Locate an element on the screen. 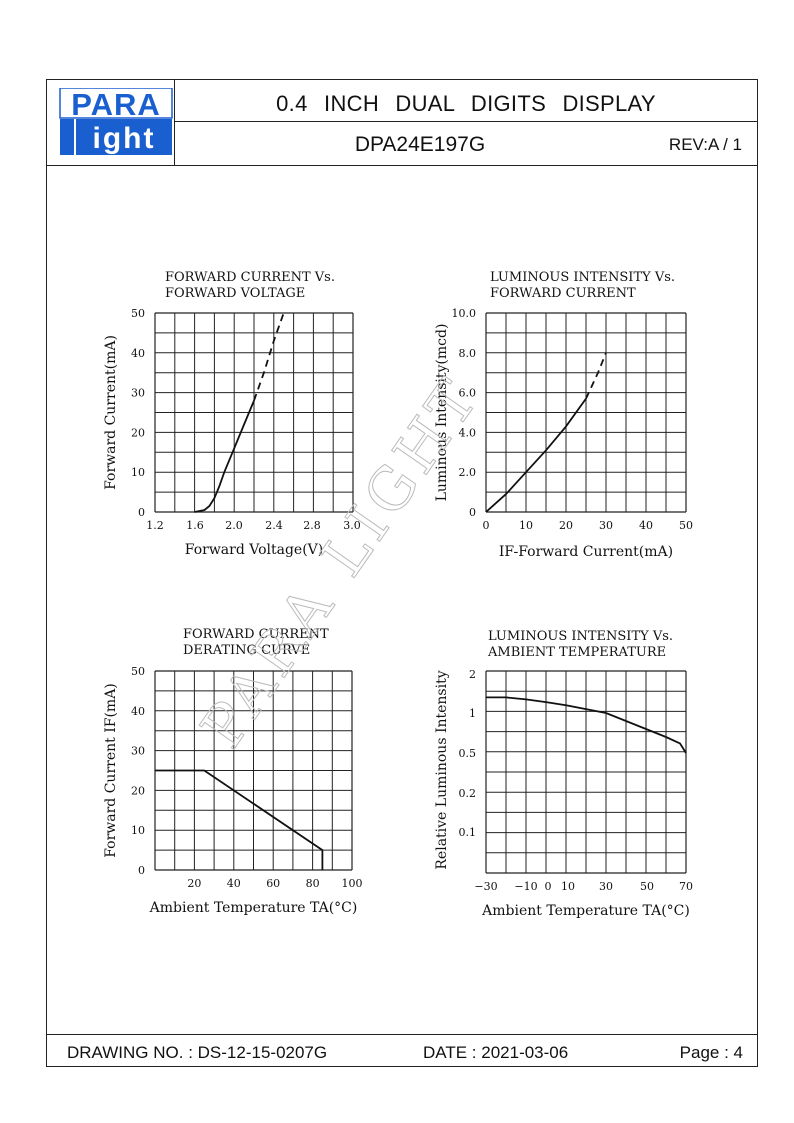  y-tick-label: 2.0 is located at coordinates (468, 472).